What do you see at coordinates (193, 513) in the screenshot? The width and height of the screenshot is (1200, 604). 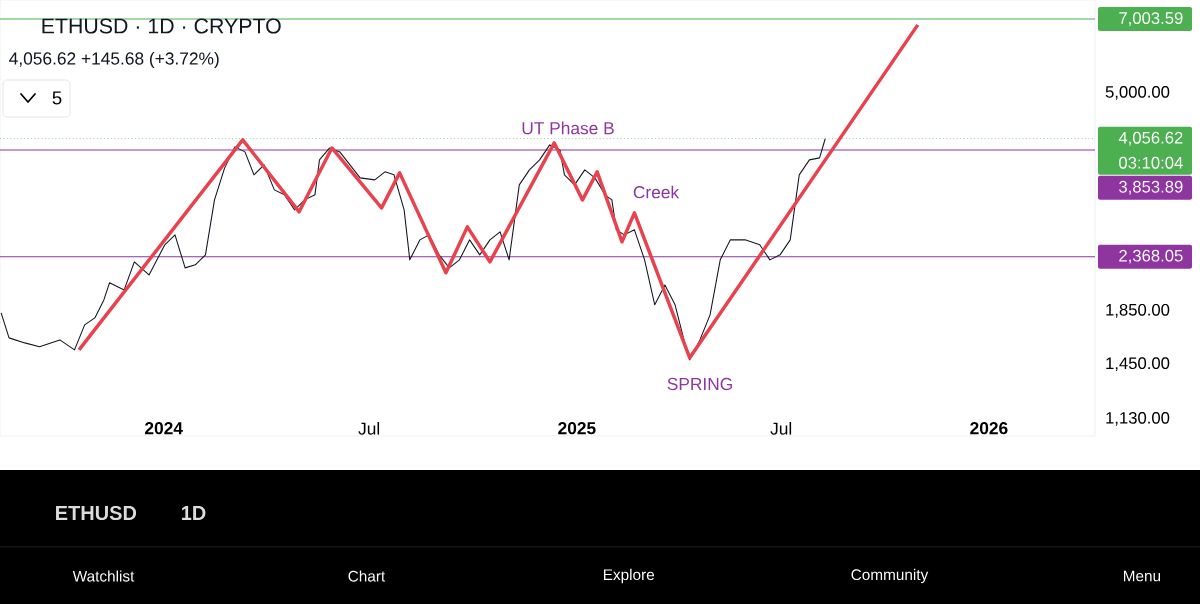 I see `text: 1D` at bounding box center [193, 513].